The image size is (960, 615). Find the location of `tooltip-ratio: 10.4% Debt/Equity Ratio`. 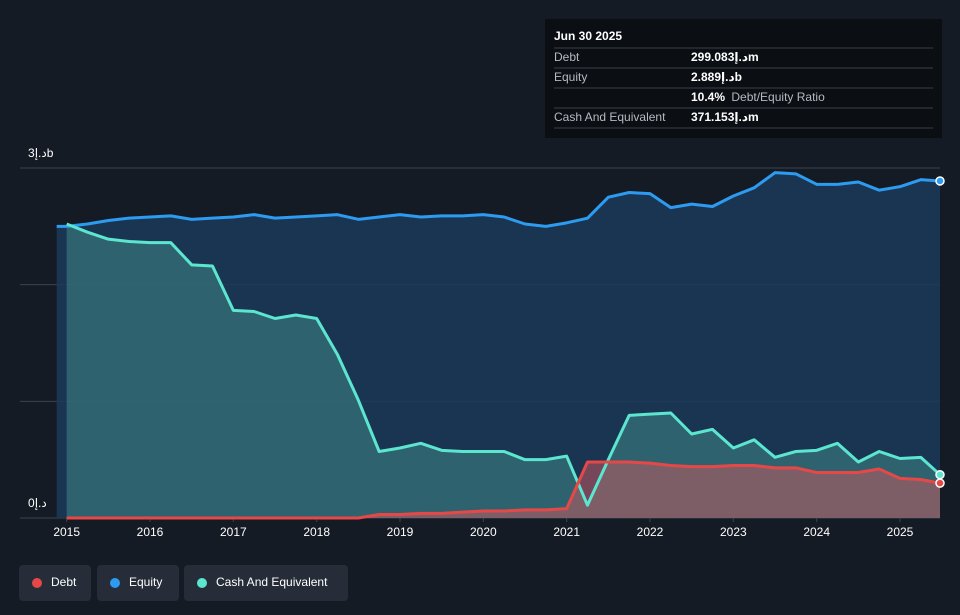

tooltip-ratio: 10.4% Debt/Equity Ratio is located at coordinates (758, 97).